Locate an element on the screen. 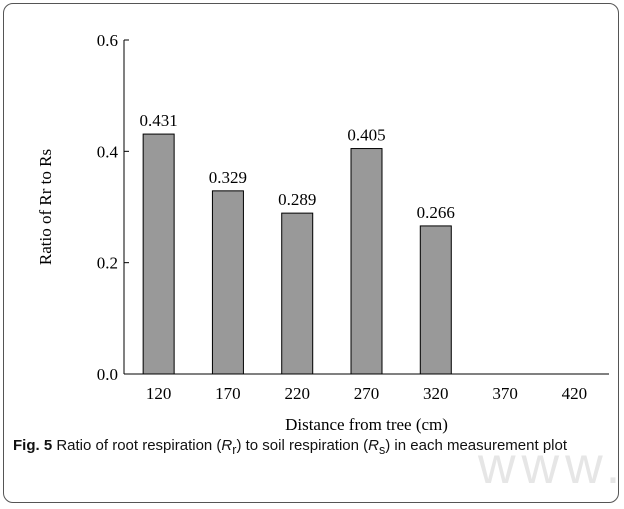 The image size is (624, 509). y-tick-label: 0.2 is located at coordinates (107, 263).